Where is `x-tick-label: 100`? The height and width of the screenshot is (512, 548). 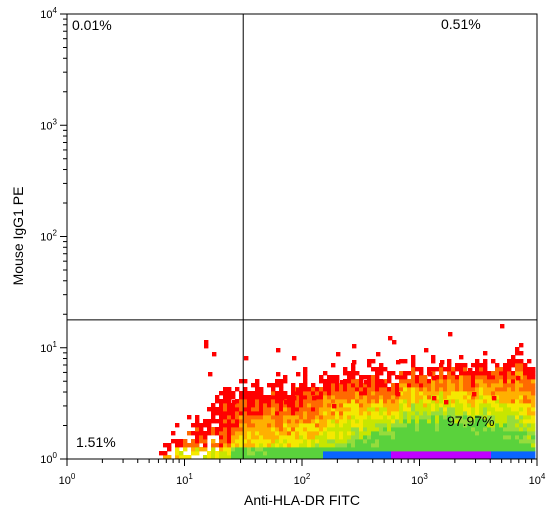
x-tick-label: 100 is located at coordinates (67, 479).